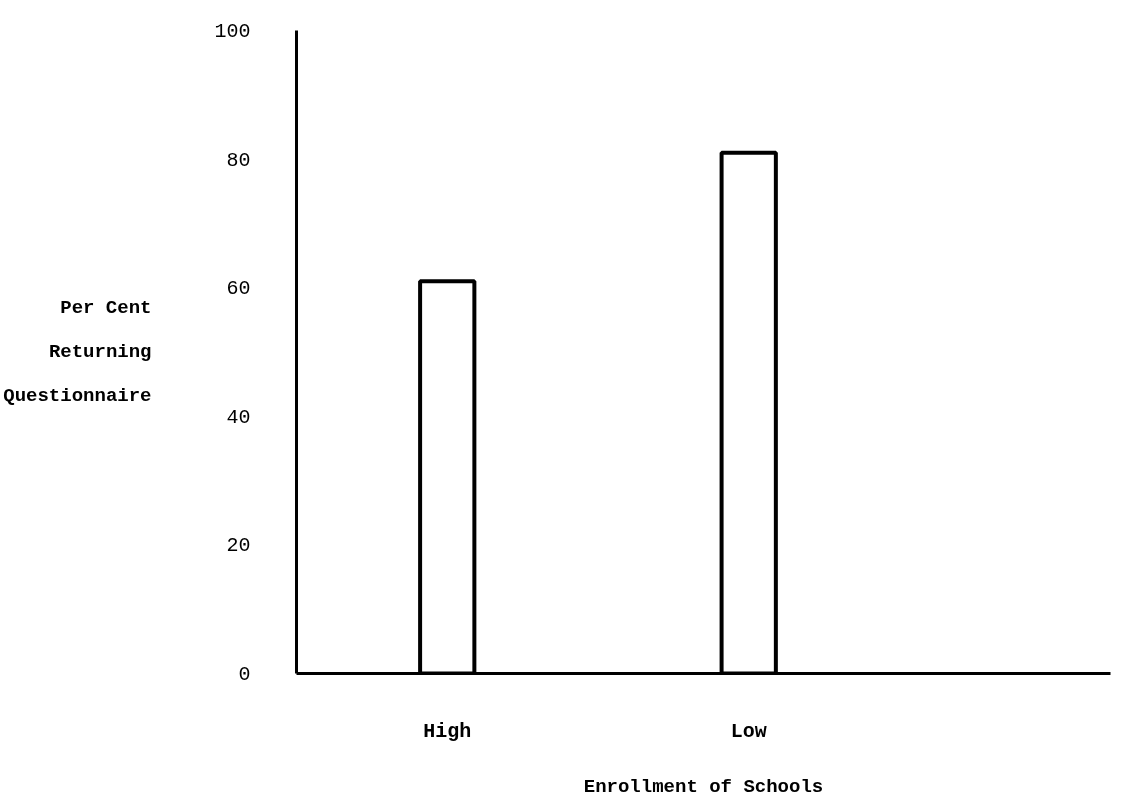  What do you see at coordinates (238, 417) in the screenshot?
I see `y-tick-label: 40` at bounding box center [238, 417].